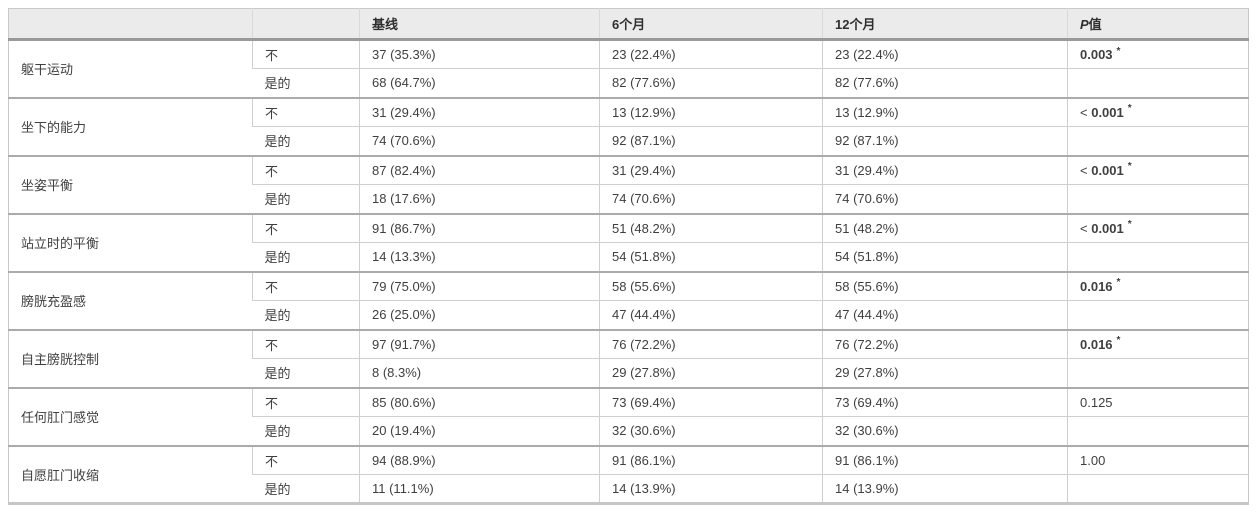 This screenshot has width=1256, height=520. I want to click on table-row: 是的 8 (8.3%) 29 (27.8%) 29 (27.8%), so click(629, 373).